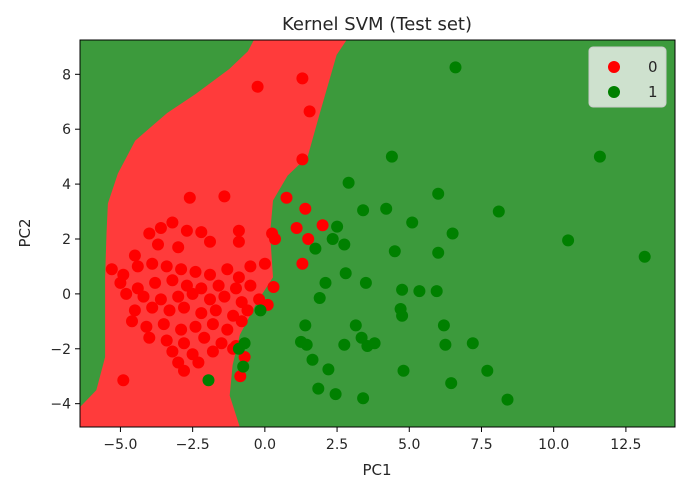 Image resolution: width=695 pixels, height=494 pixels. What do you see at coordinates (60, 405) in the screenshot?
I see `y-tick-label: −4` at bounding box center [60, 405].